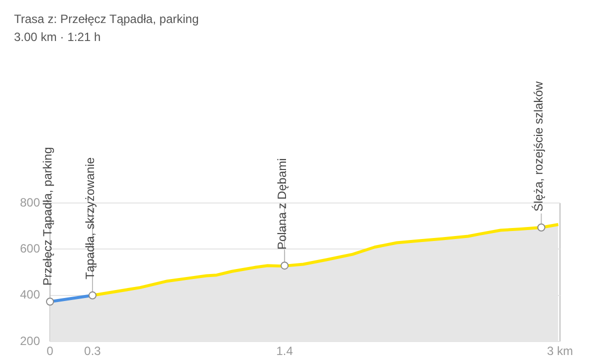  I want to click on x-tick-label: 3 km, so click(560, 351).